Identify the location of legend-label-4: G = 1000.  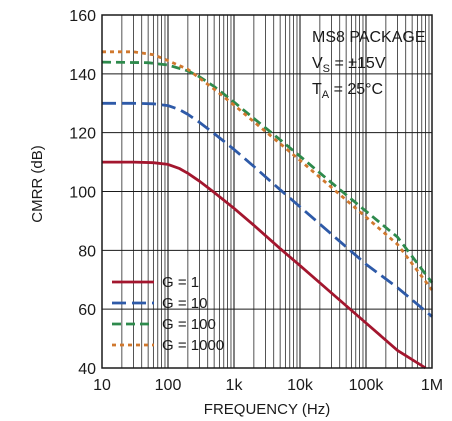
(193, 345).